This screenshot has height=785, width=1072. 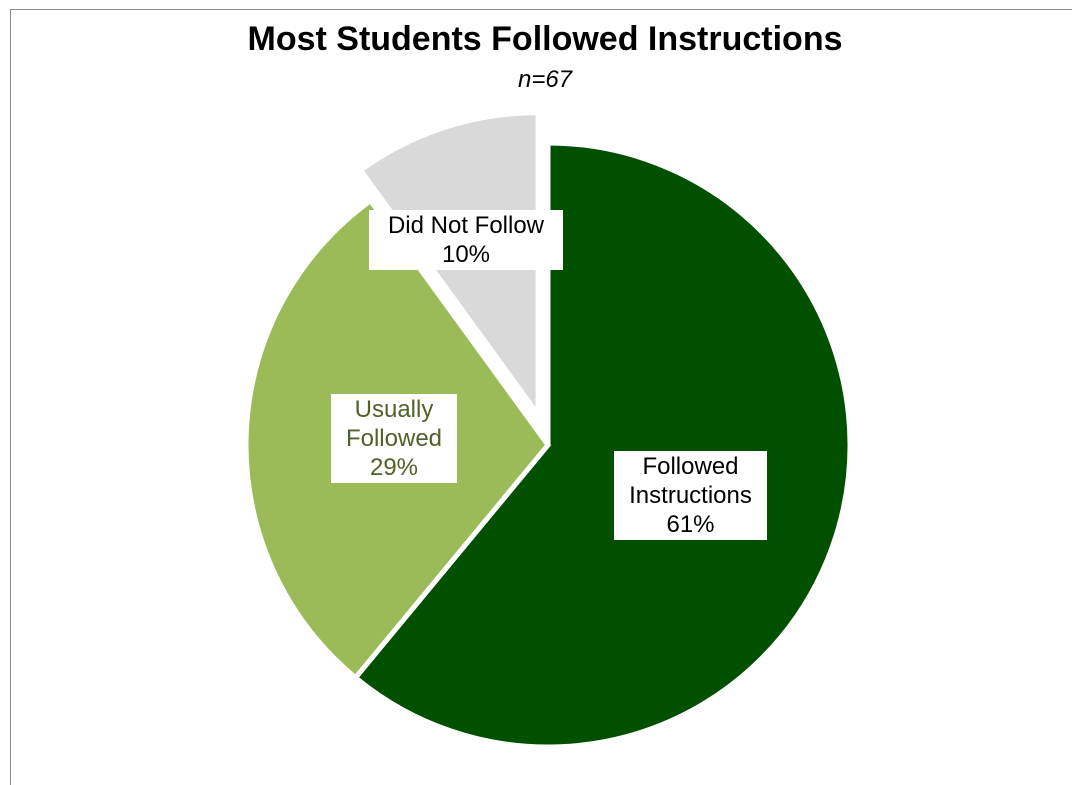 I want to click on slice-label-did-not-follow: Did Not Follow 10%, so click(x=466, y=240).